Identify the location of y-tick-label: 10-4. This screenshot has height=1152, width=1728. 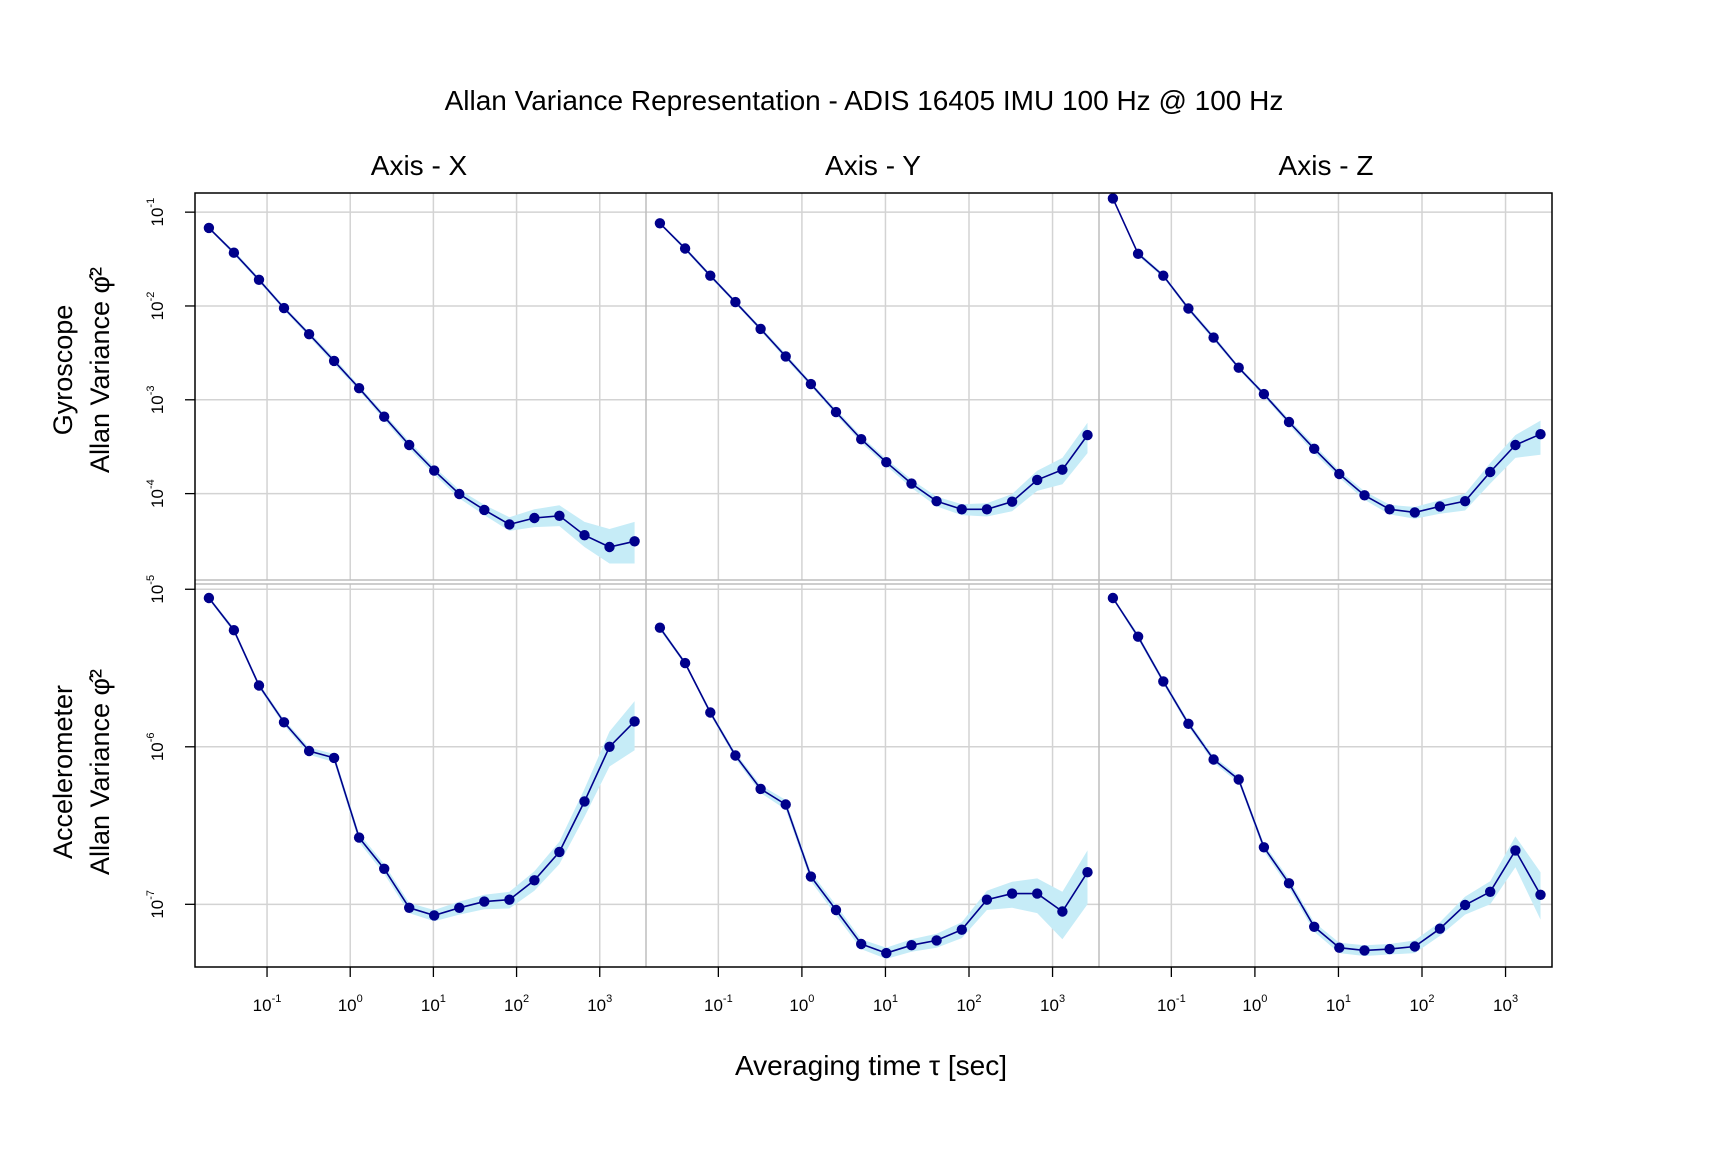
(156, 493).